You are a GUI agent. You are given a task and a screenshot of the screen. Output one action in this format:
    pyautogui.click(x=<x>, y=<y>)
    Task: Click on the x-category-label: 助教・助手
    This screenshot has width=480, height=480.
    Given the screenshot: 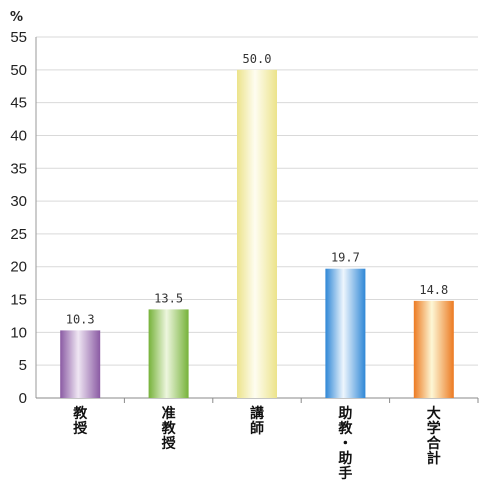 What is the action you would take?
    pyautogui.click(x=345, y=442)
    